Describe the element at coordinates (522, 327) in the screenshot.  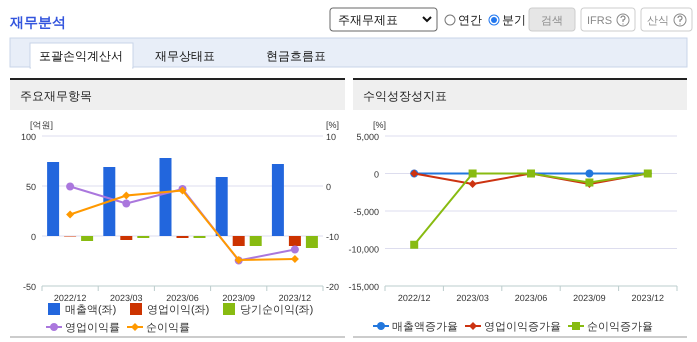
I see `legend-label: 영업이익증가율` at that location.